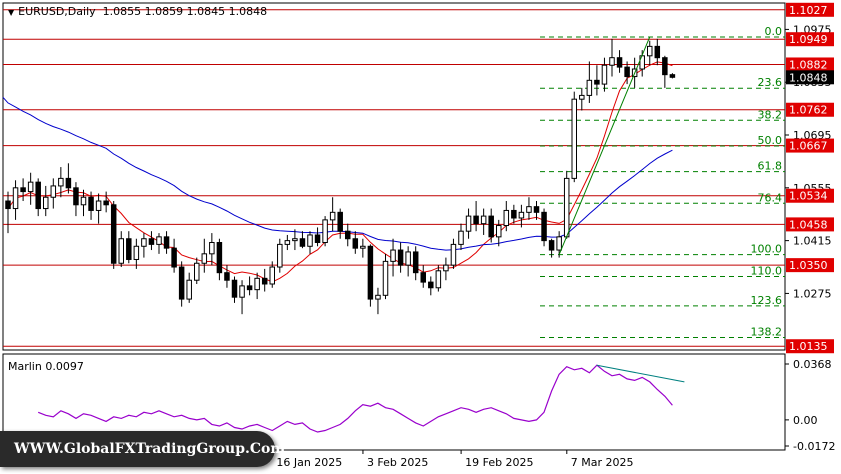  I want to click on osc-tick-label: -0.0172, so click(814, 446).